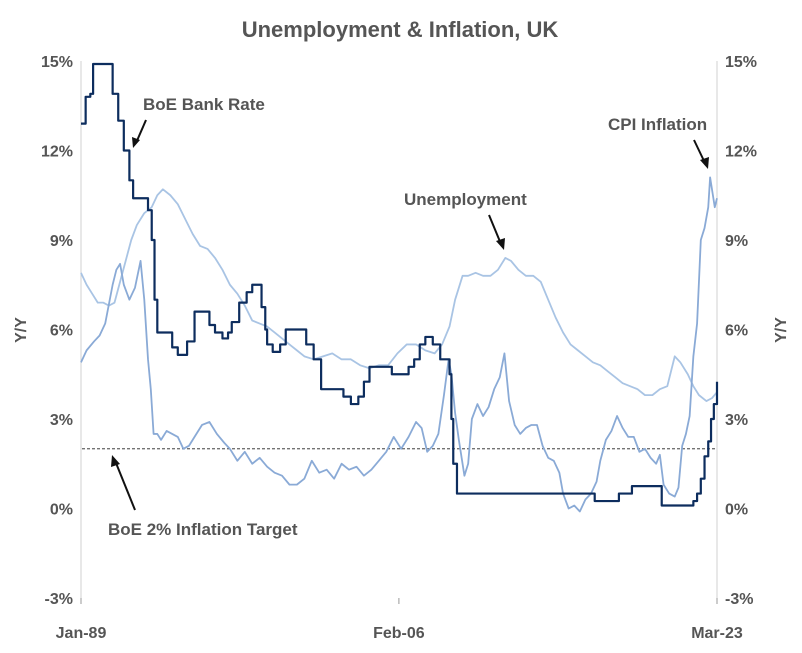  Describe the element at coordinates (657, 124) in the screenshot. I see `cpi-annotation: CPI Inflation` at that location.